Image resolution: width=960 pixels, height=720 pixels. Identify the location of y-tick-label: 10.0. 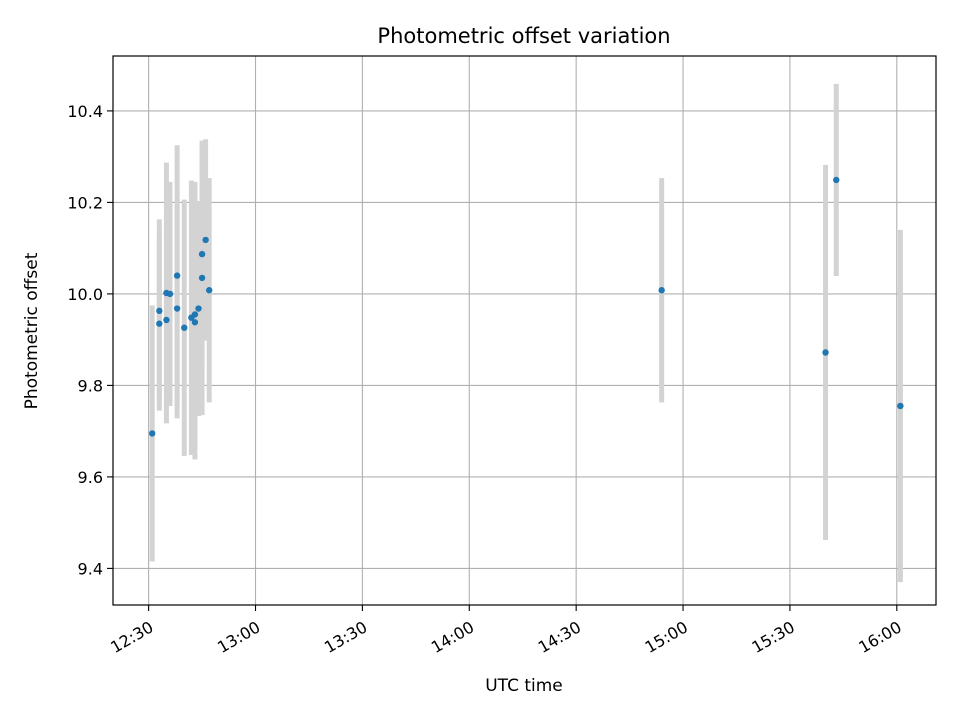
(85, 294).